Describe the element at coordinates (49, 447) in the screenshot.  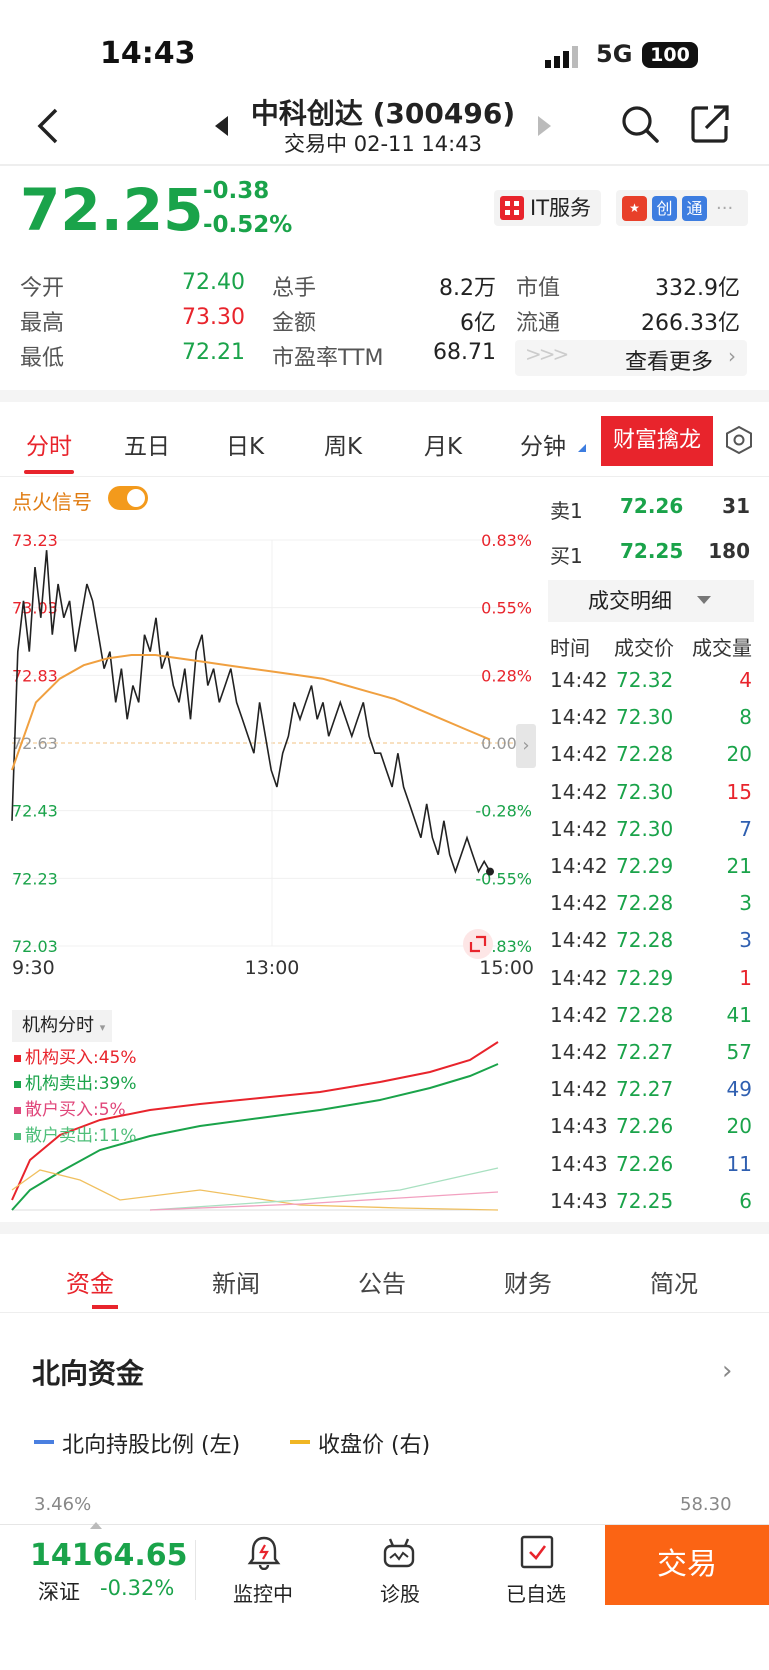
I see `chart-tab: 分时` at that location.